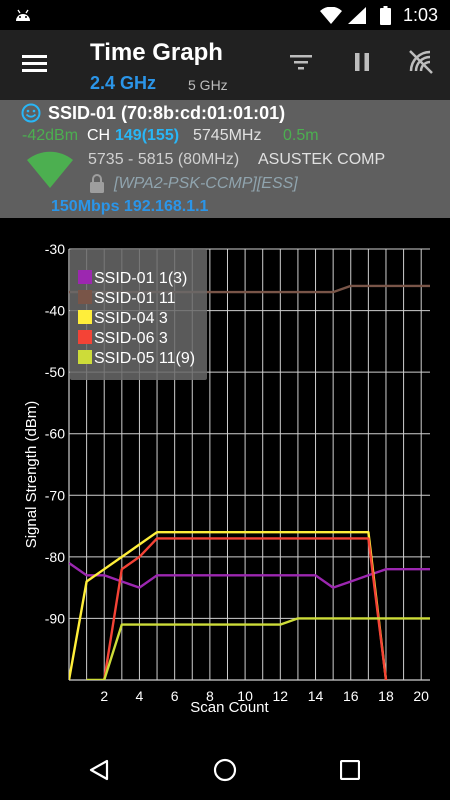 The image size is (450, 800). What do you see at coordinates (156, 52) in the screenshot?
I see `page-title: Time Graph` at bounding box center [156, 52].